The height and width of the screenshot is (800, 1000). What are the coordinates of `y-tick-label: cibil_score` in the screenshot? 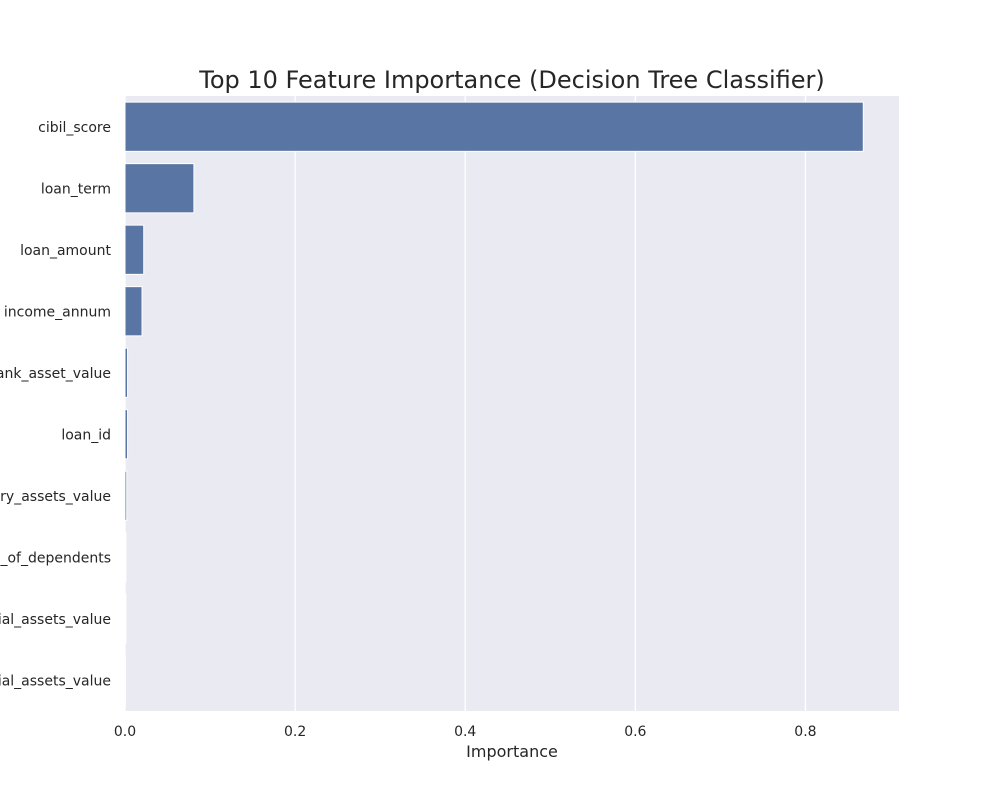 It's located at (74, 128).